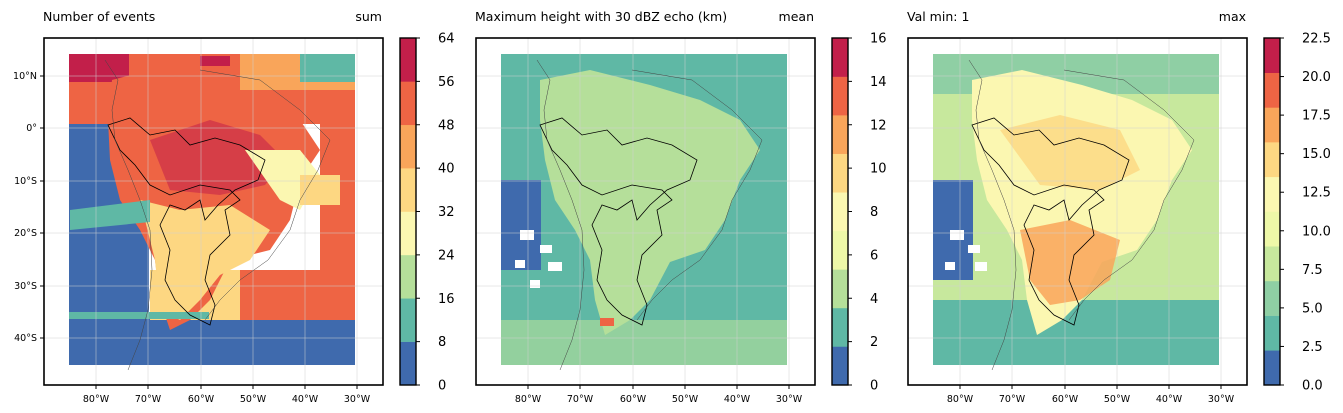 This screenshot has width=1343, height=413. Describe the element at coordinates (446, 125) in the screenshot. I see `colorbar-tick-label: 48` at that location.